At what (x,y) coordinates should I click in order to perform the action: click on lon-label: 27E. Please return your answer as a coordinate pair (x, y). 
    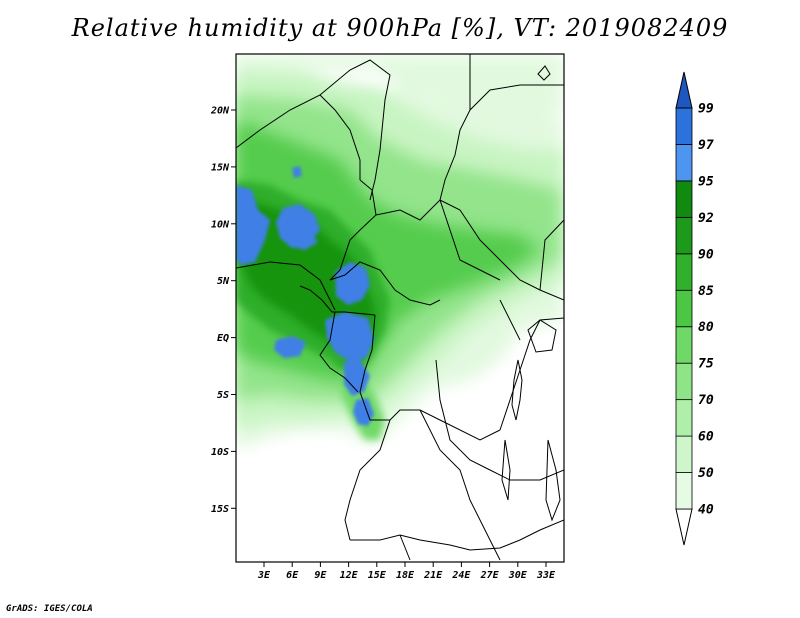
    Looking at the image, I should click on (490, 575).